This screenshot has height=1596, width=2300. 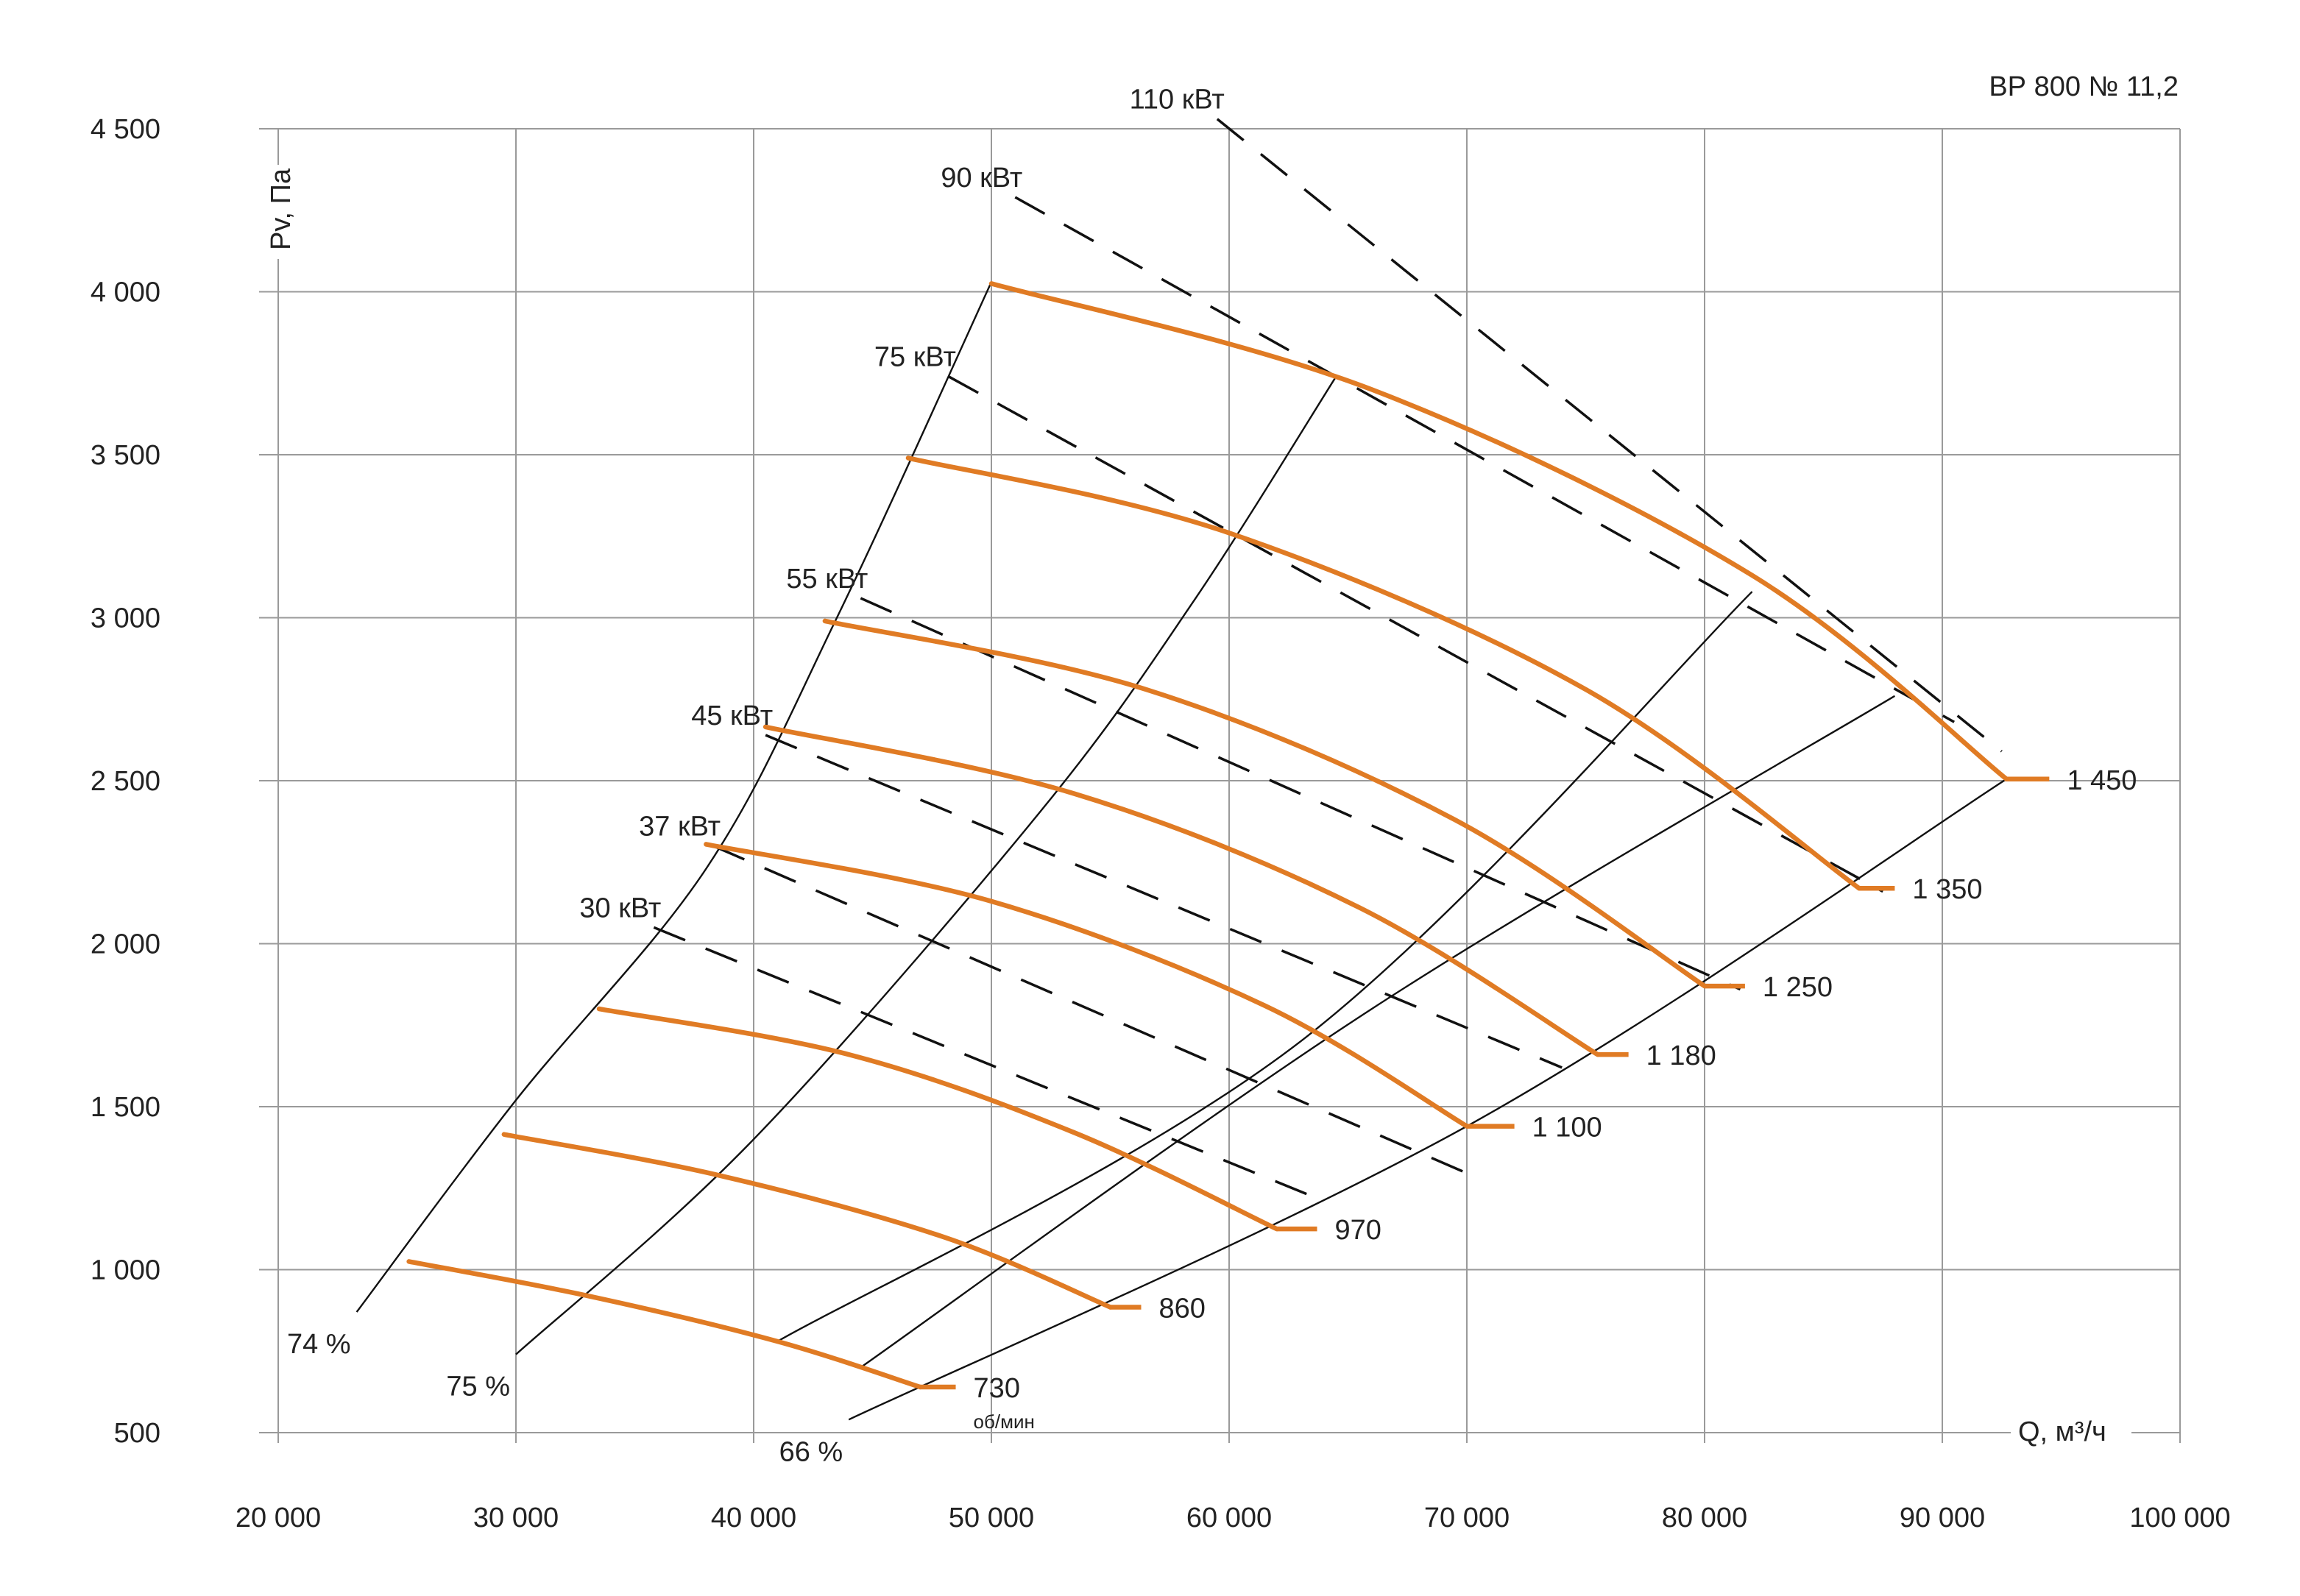 I want to click on y-tick-label: 3 500, so click(x=125, y=456).